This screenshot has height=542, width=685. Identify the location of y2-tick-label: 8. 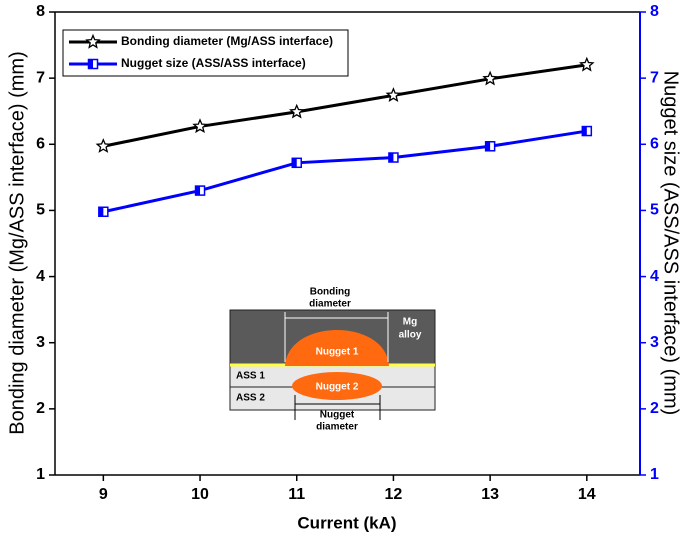
(654, 11).